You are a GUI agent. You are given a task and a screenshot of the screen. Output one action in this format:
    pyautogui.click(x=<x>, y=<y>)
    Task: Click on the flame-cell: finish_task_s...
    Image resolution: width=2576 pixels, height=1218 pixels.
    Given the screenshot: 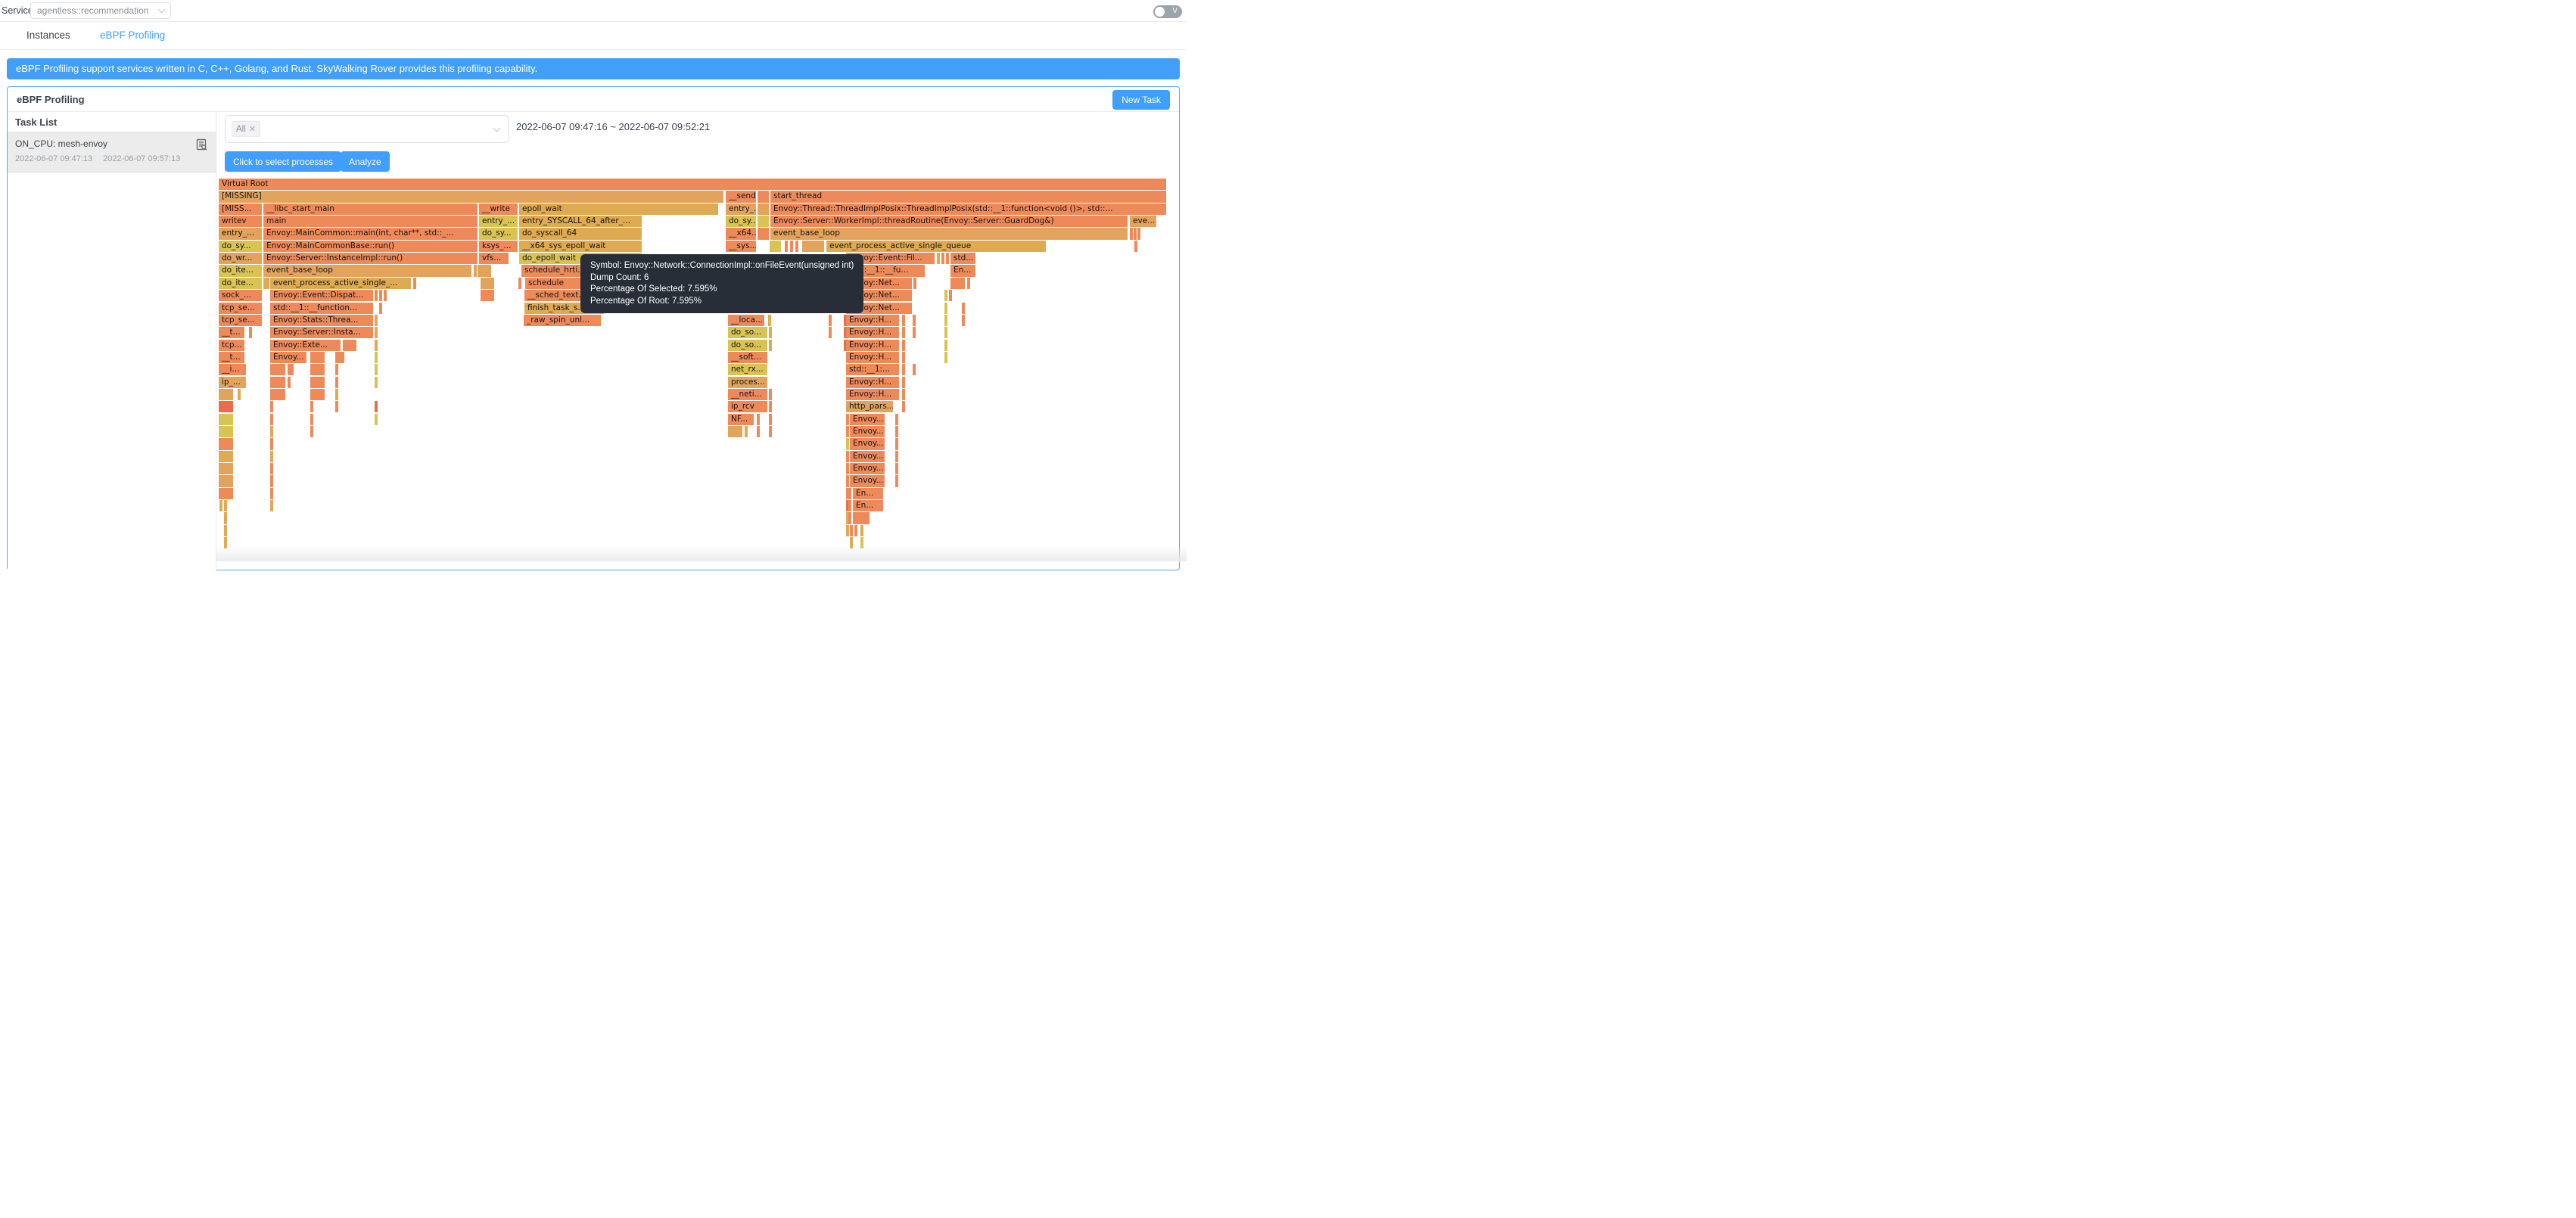 What is the action you would take?
    pyautogui.click(x=564, y=308)
    